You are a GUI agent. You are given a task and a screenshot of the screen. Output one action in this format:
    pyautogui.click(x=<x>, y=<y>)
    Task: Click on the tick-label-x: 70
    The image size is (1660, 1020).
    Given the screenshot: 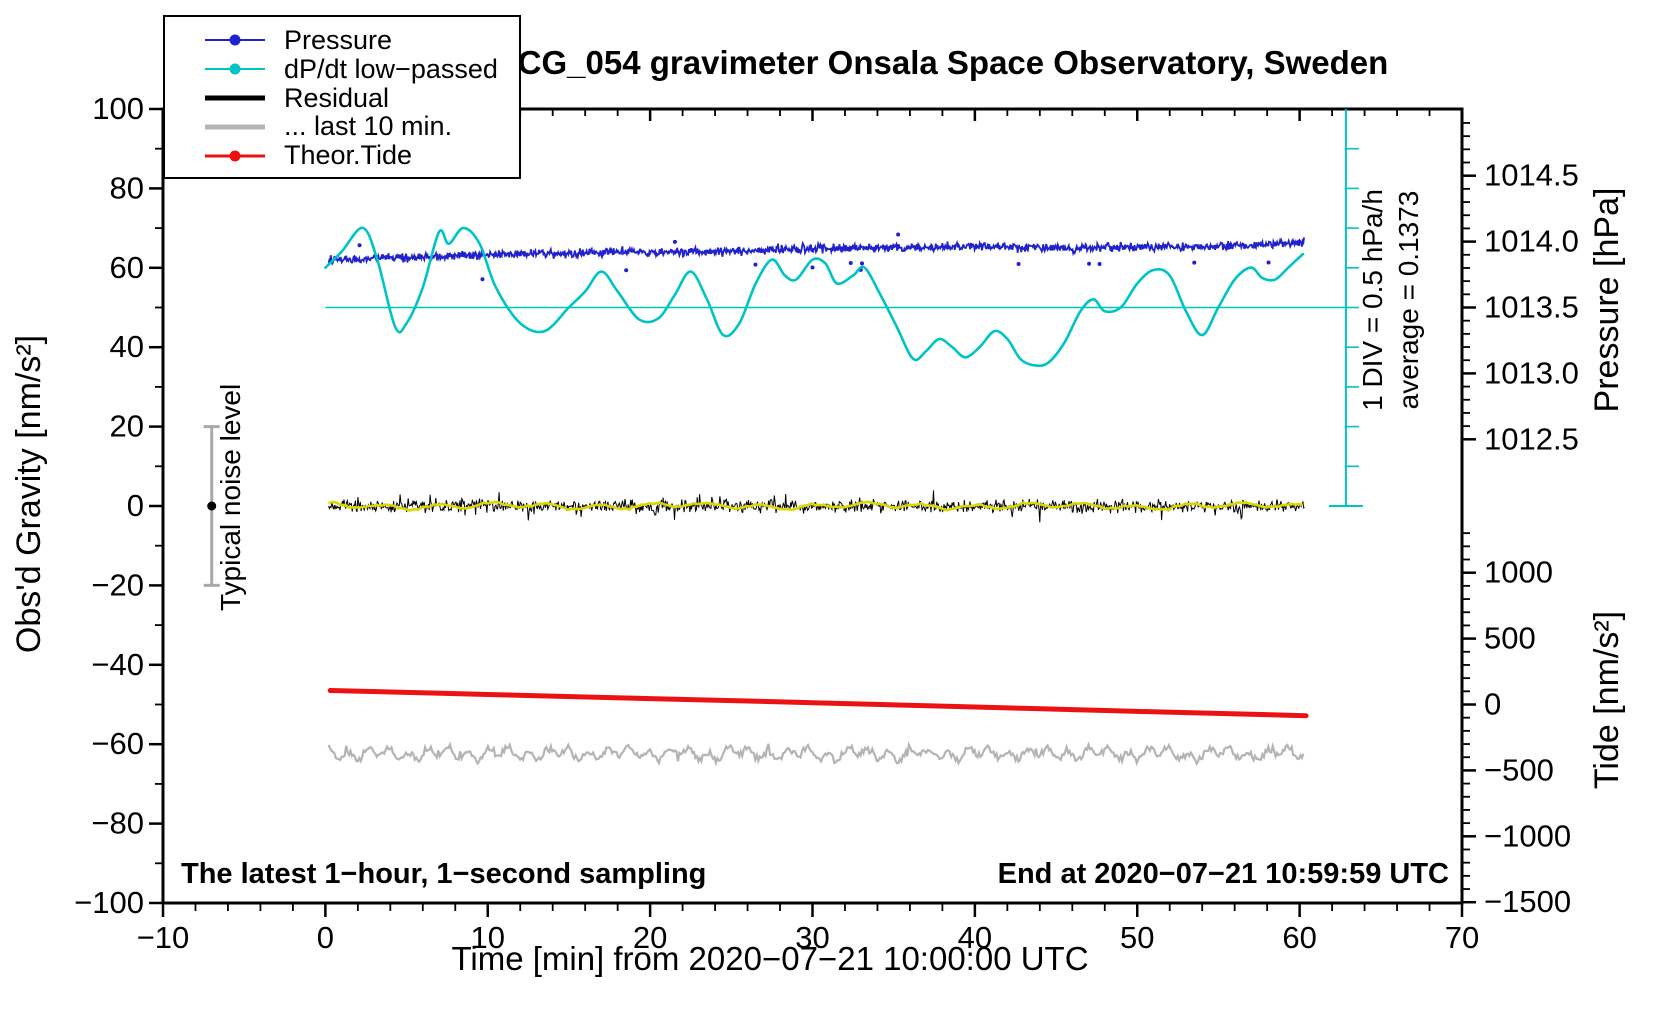 What is the action you would take?
    pyautogui.click(x=1462, y=937)
    